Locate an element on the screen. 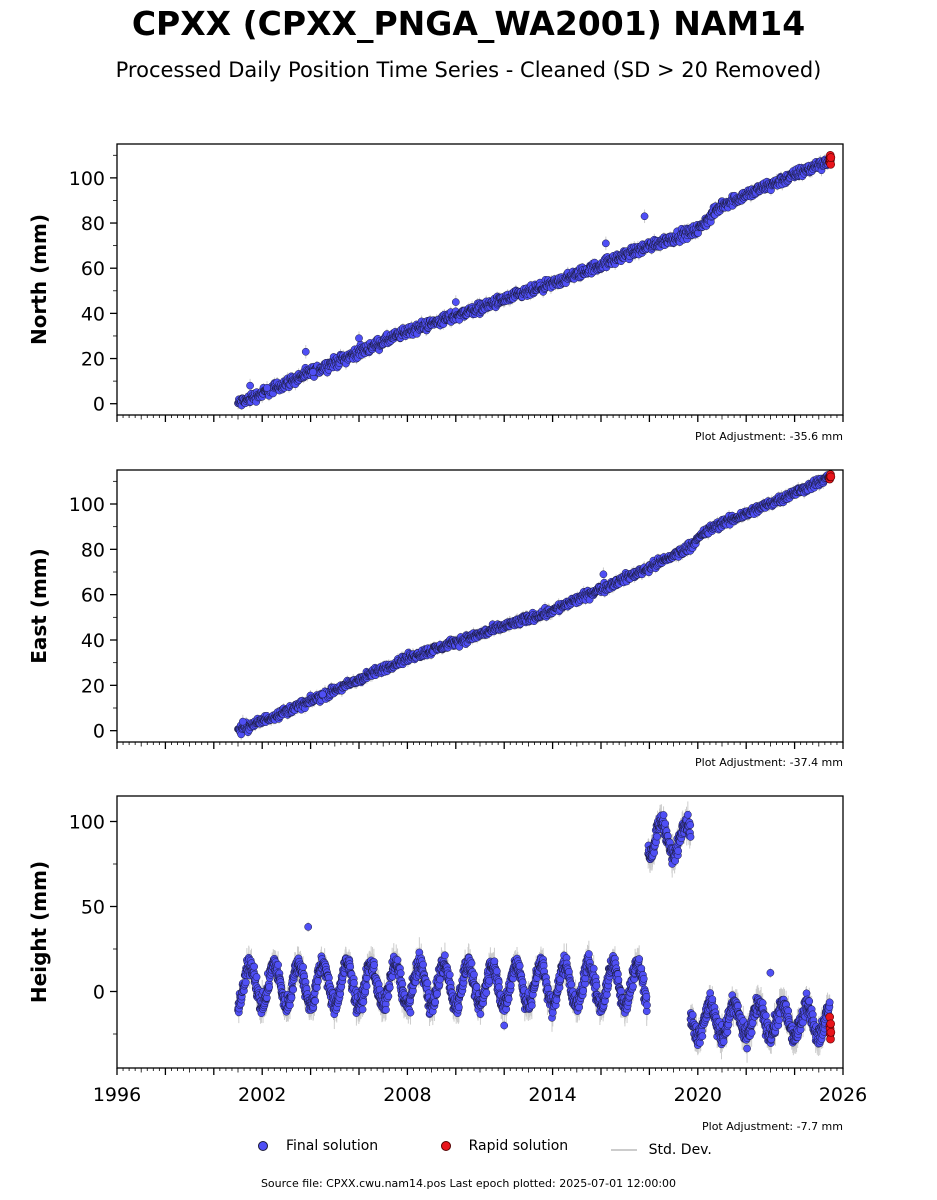 This screenshot has width=937, height=1200. y-tick-label: 0 is located at coordinates (99, 405).